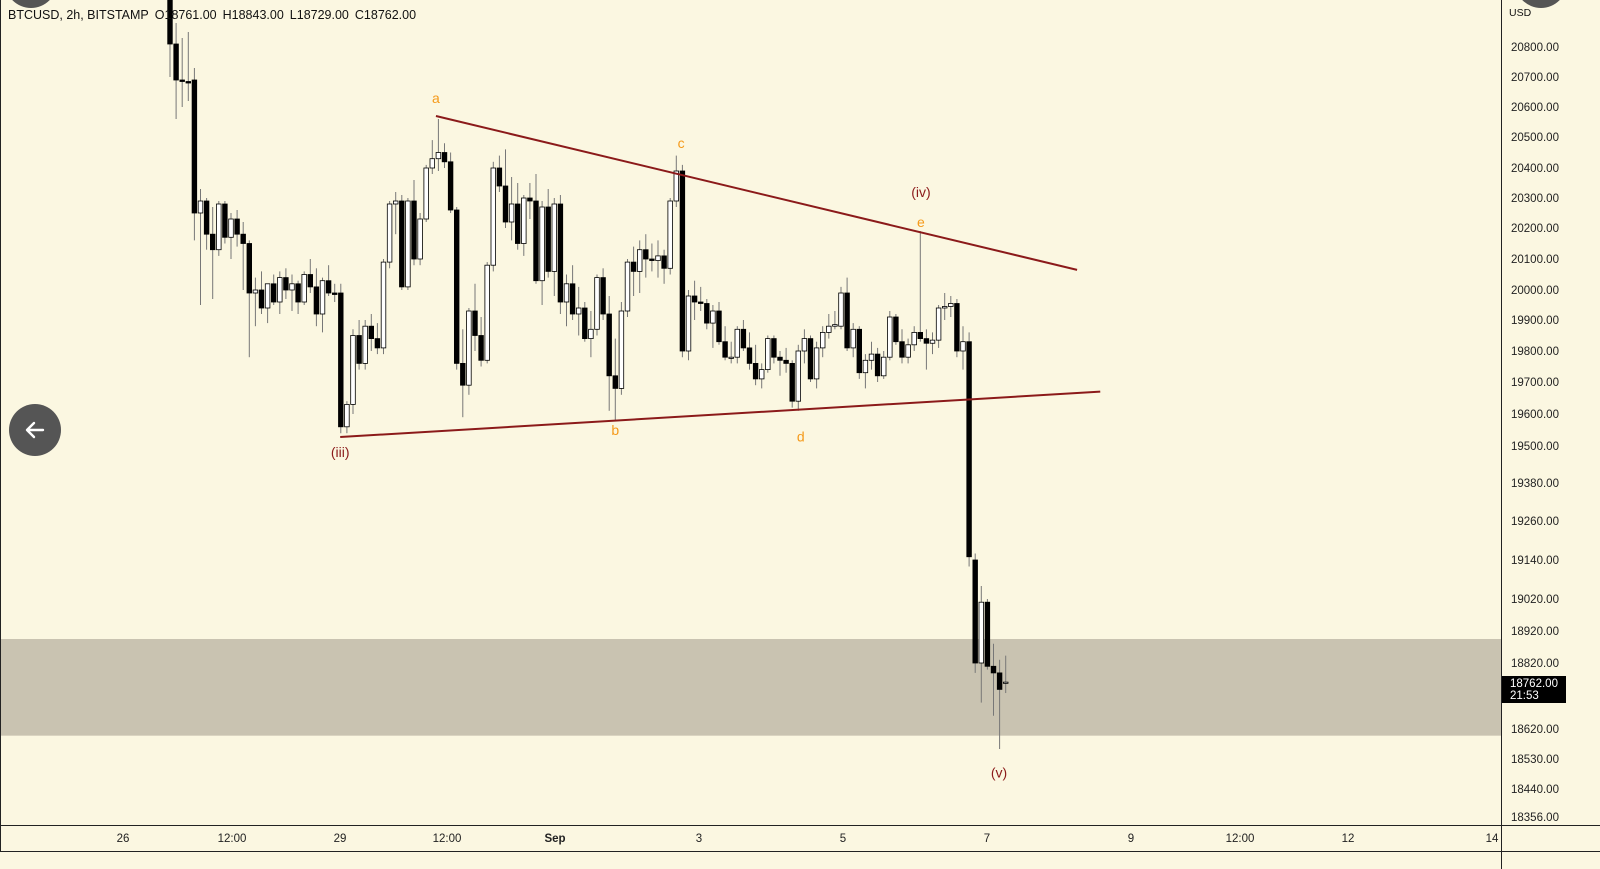 The width and height of the screenshot is (1600, 869). I want to click on current-price-label: 18762.00 21:53, so click(1534, 689).